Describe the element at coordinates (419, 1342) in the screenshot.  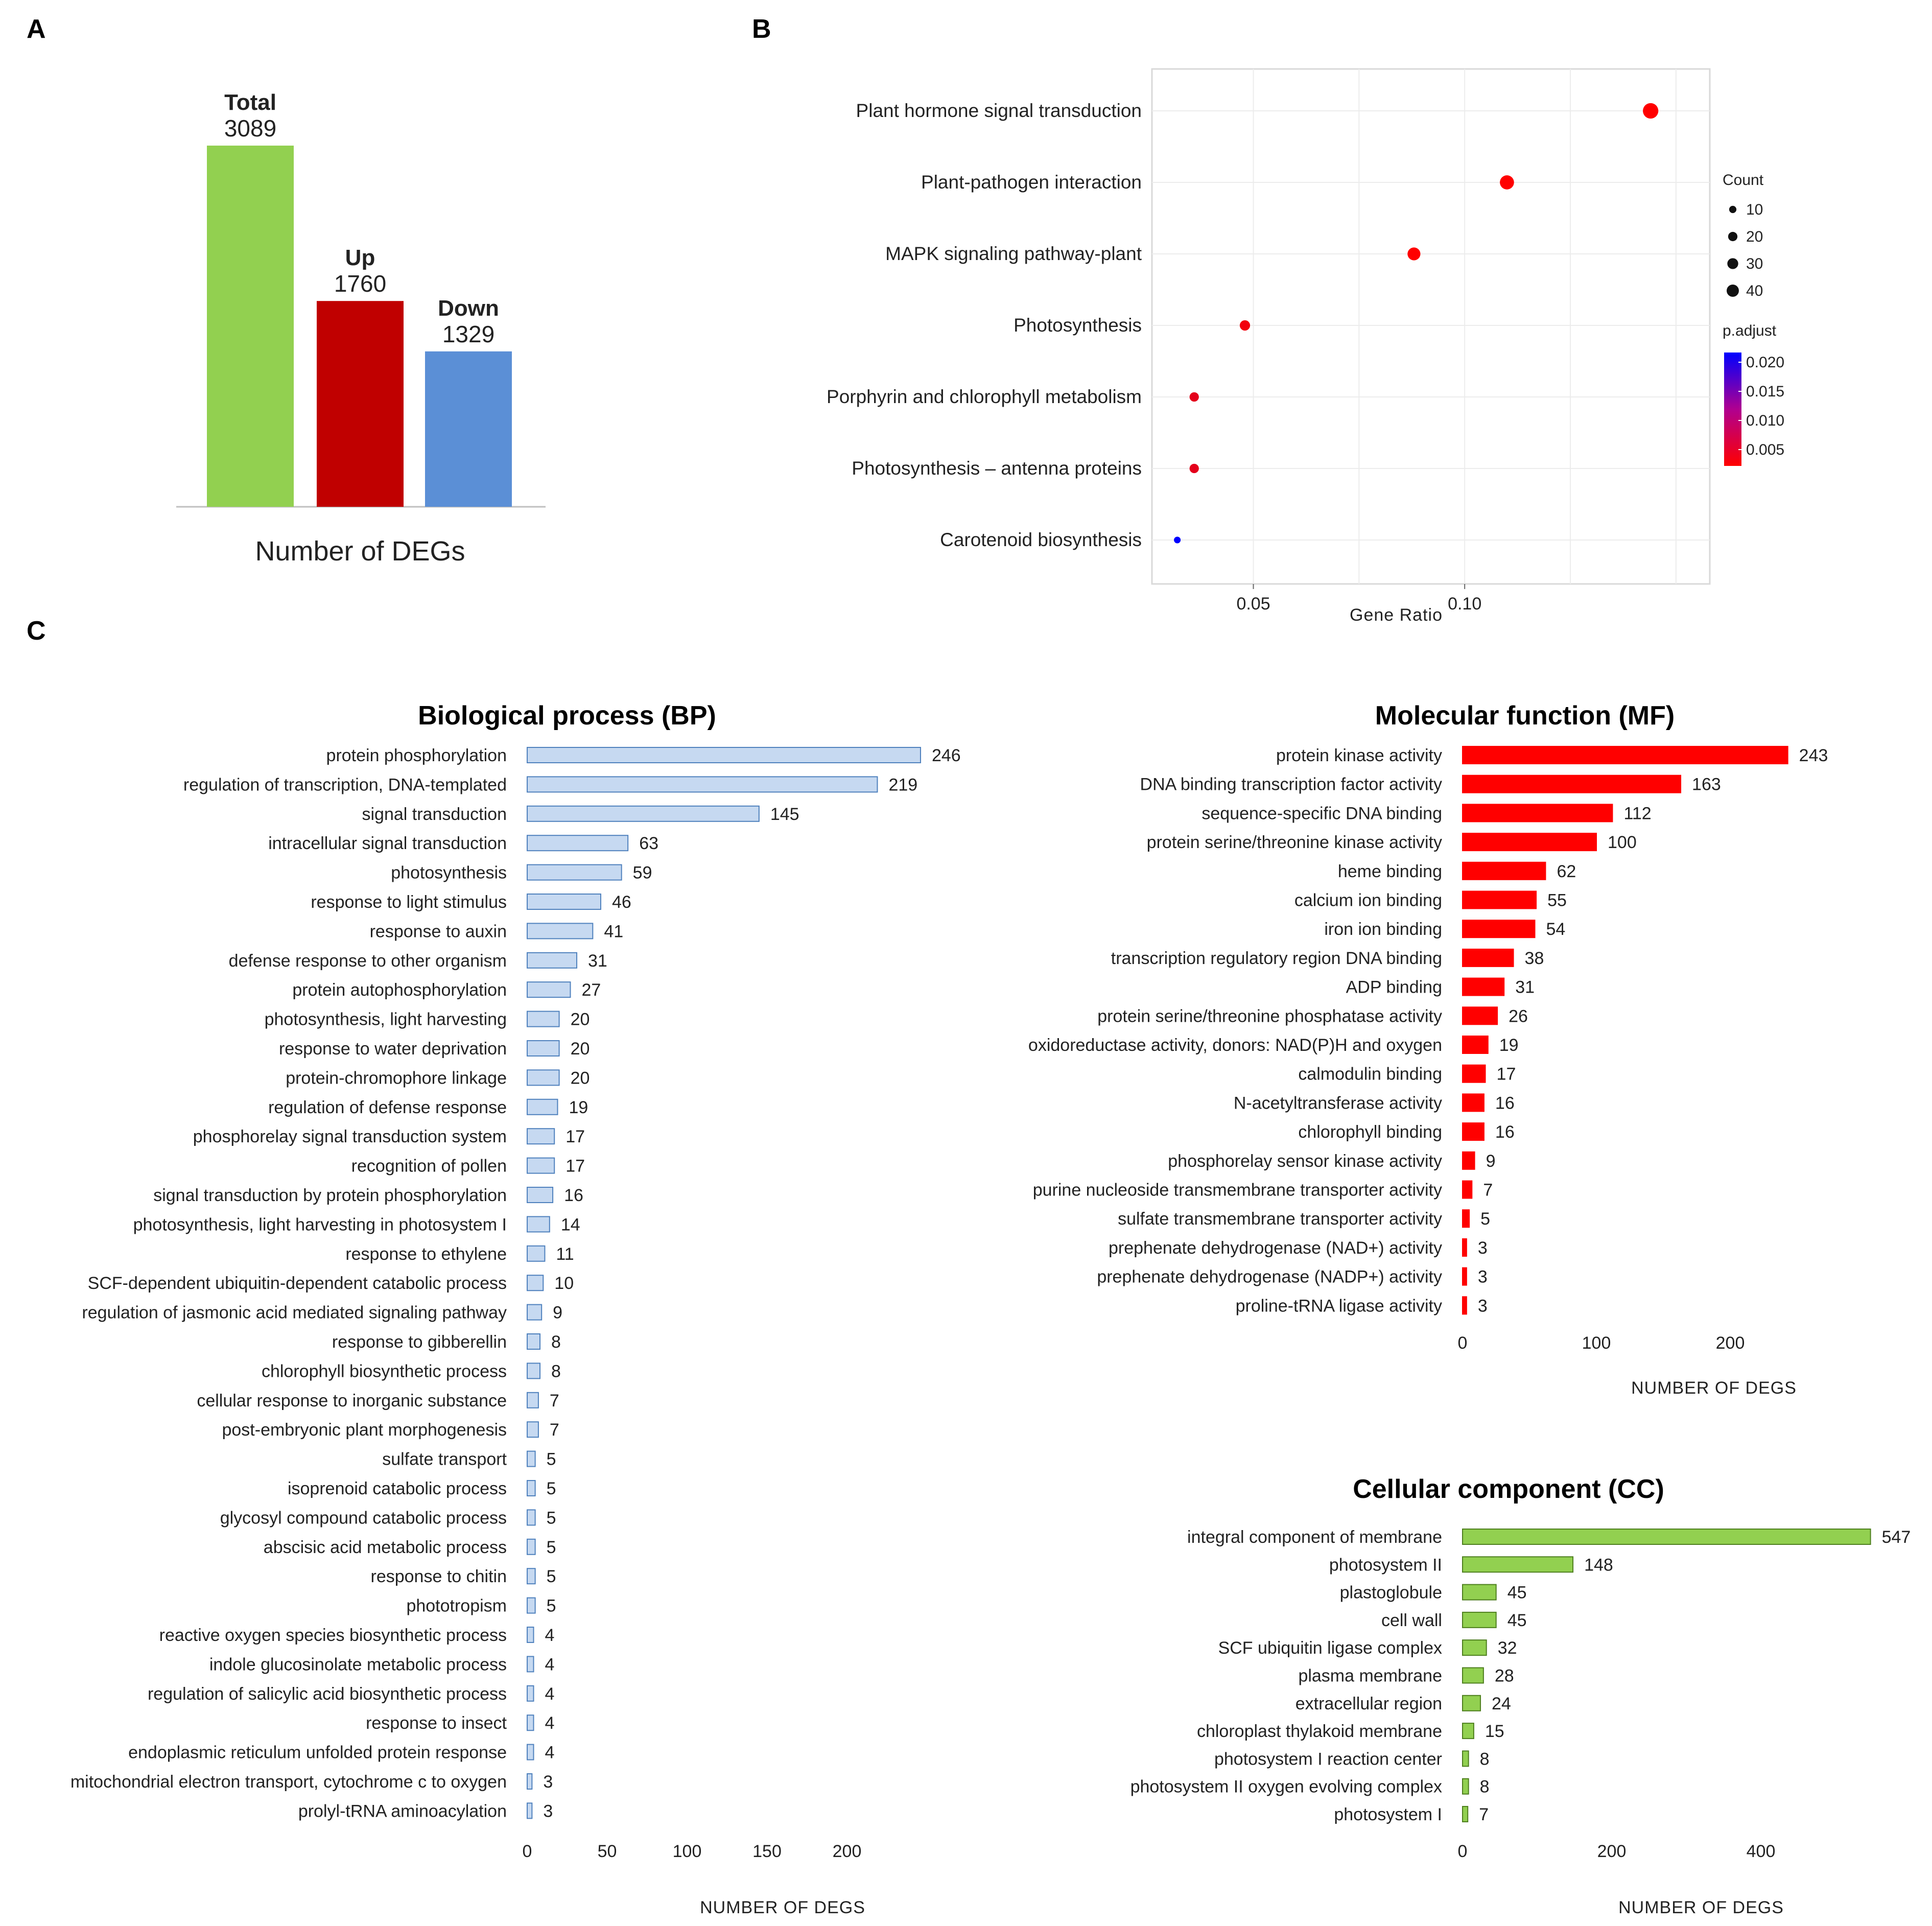
I see `bp-category-label: response to gibberellin` at that location.